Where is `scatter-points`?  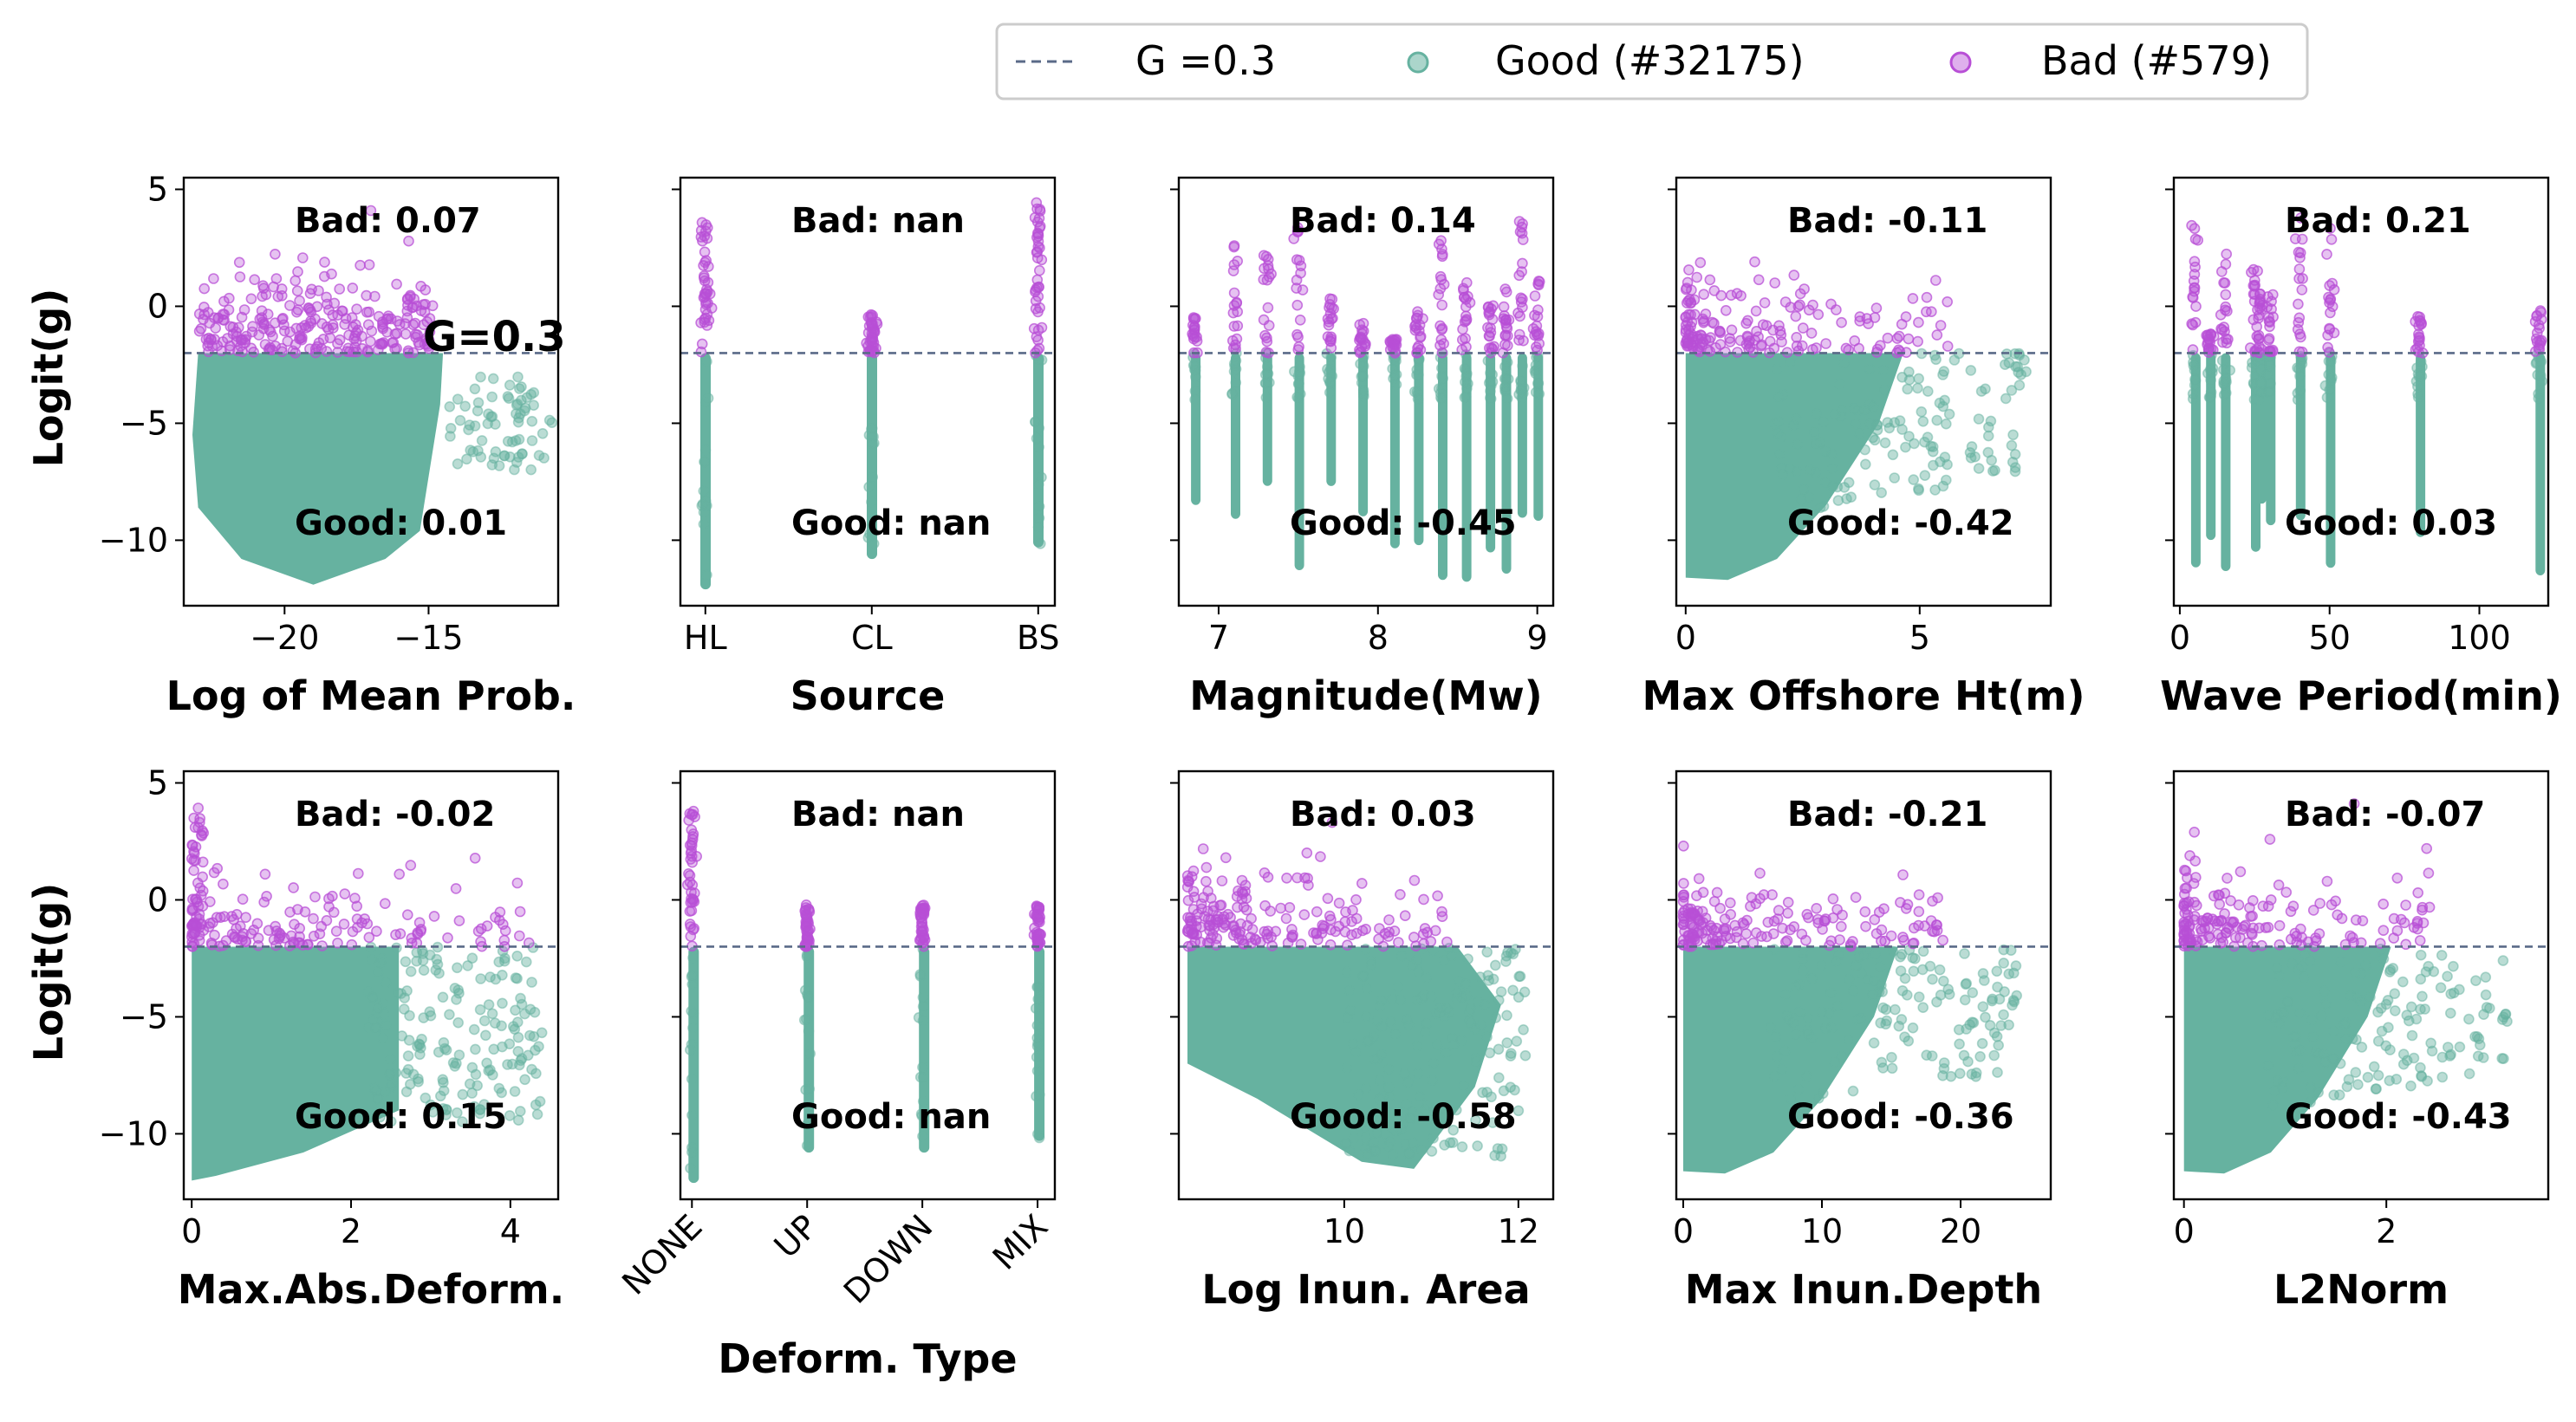 scatter-points is located at coordinates (871, 393).